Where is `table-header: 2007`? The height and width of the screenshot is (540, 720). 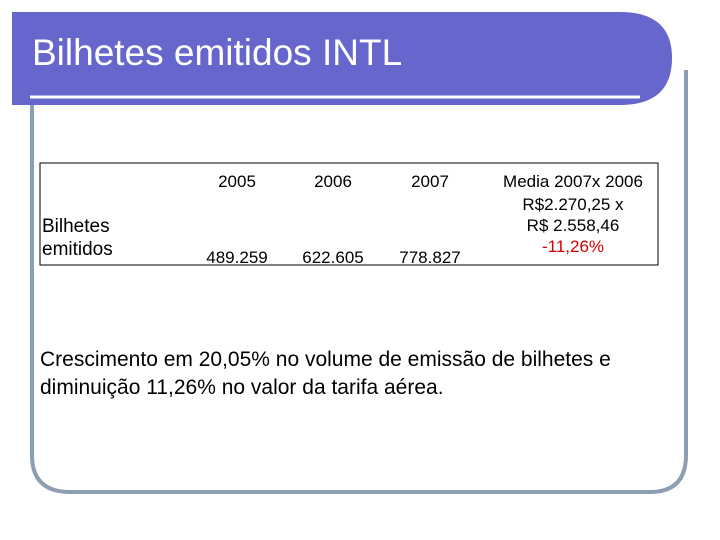 table-header: 2007 is located at coordinates (430, 181).